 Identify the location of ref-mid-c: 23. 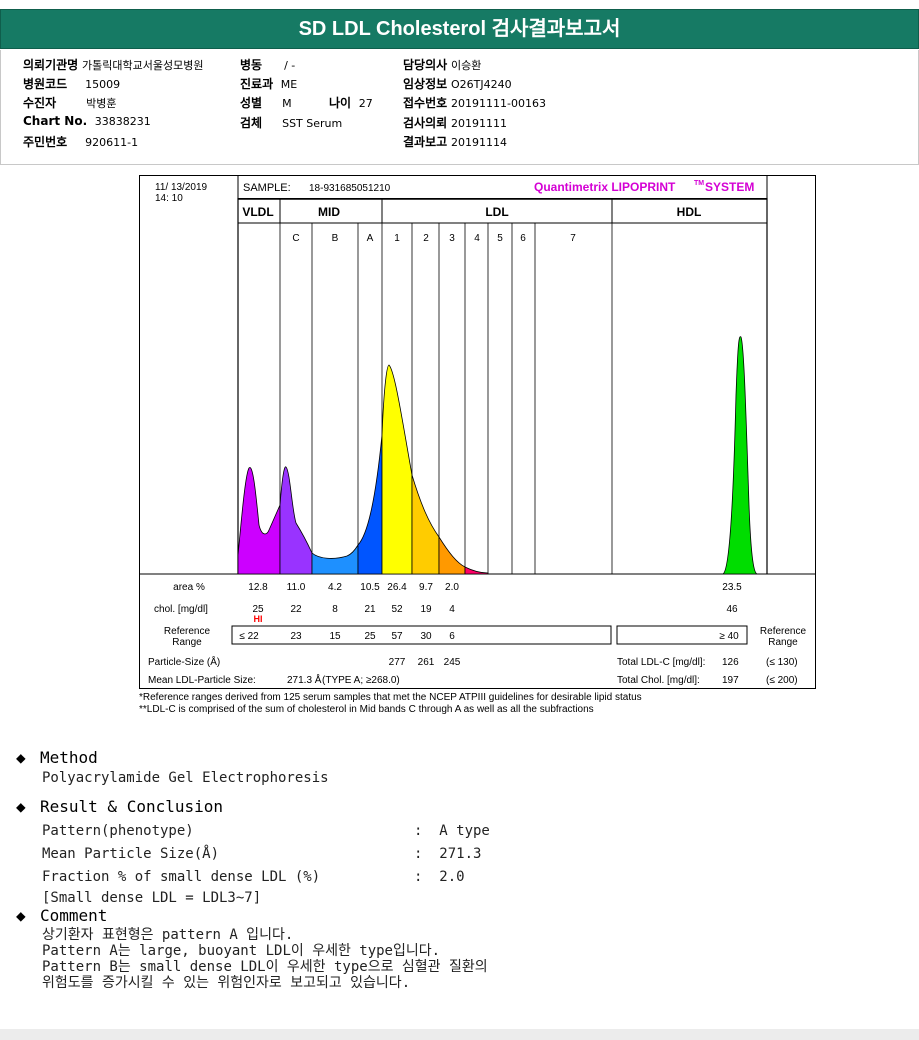
(296, 636).